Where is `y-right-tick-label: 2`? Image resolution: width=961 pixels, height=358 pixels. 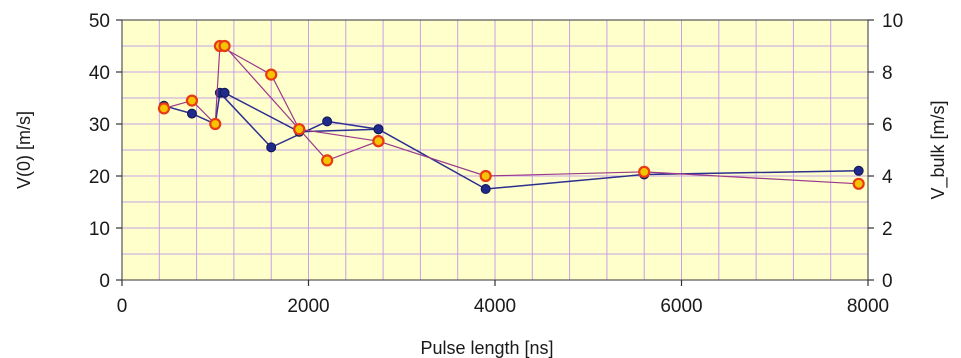
y-right-tick-label: 2 is located at coordinates (887, 229).